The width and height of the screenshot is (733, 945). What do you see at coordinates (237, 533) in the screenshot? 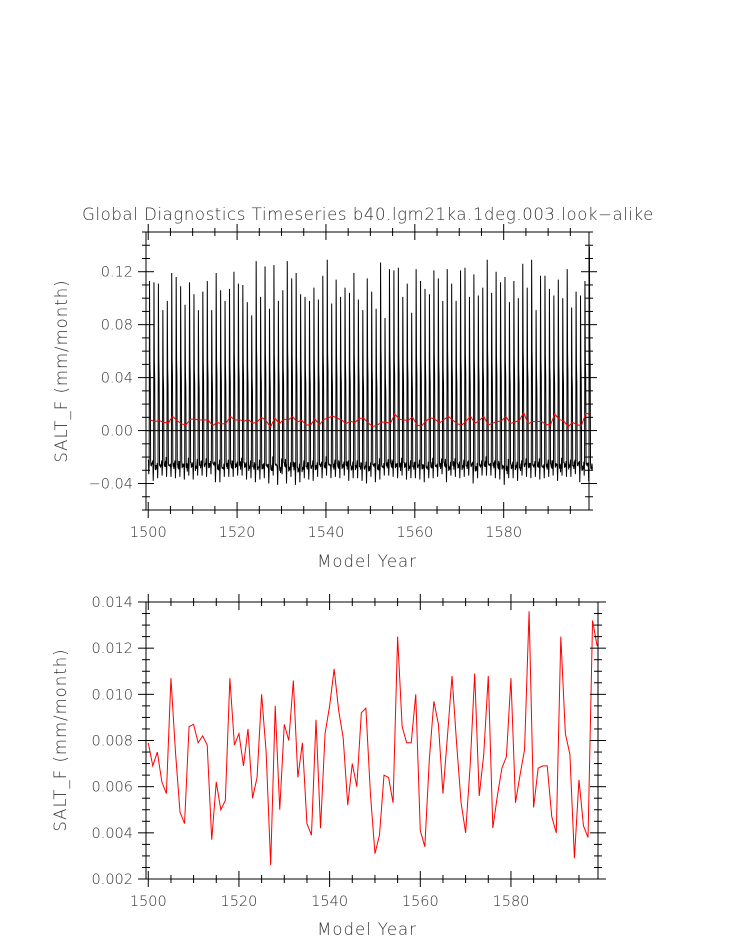
I see `chart0-x-tick-label: 1520` at bounding box center [237, 533].